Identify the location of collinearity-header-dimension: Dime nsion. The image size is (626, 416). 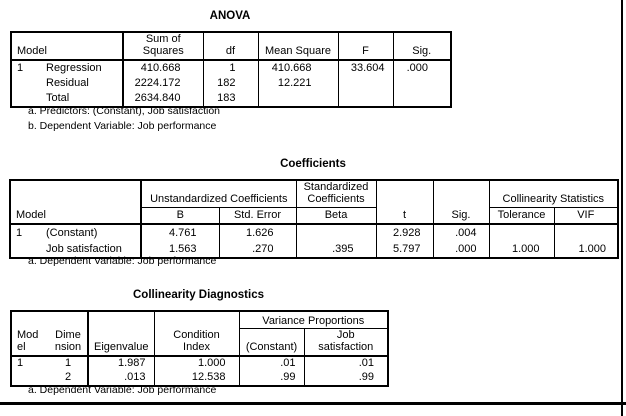
(68, 334).